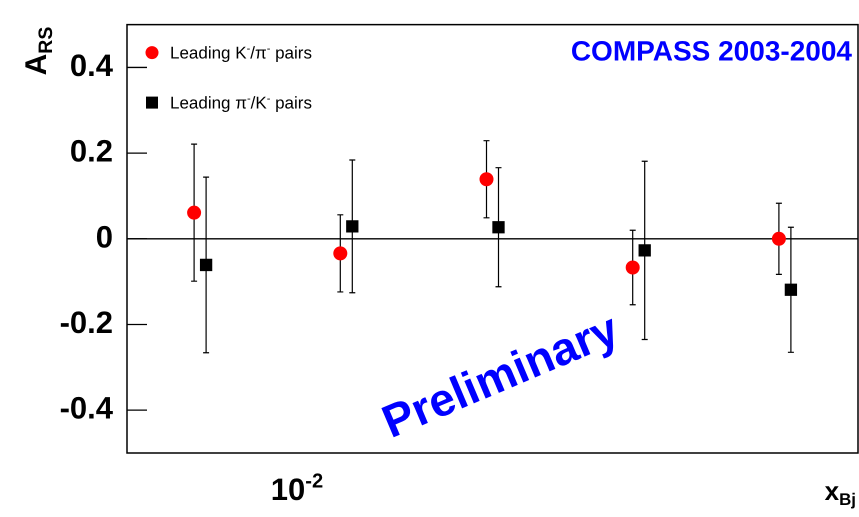 The width and height of the screenshot is (859, 517). I want to click on legend-label: Leading π-/K- pairs, so click(241, 102).